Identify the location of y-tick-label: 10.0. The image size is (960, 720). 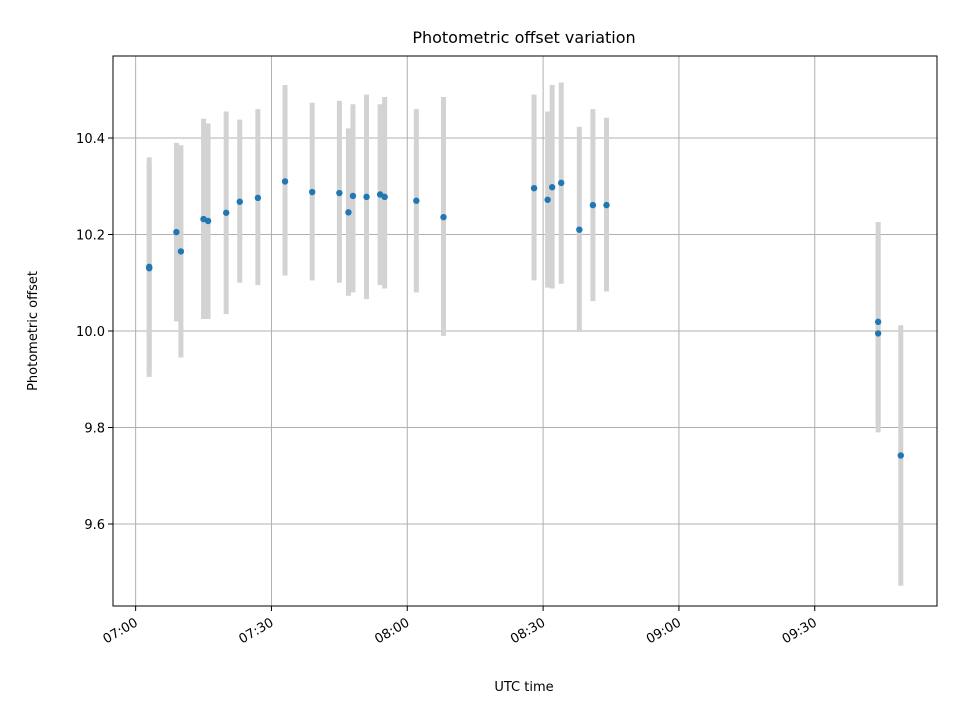
(90, 332).